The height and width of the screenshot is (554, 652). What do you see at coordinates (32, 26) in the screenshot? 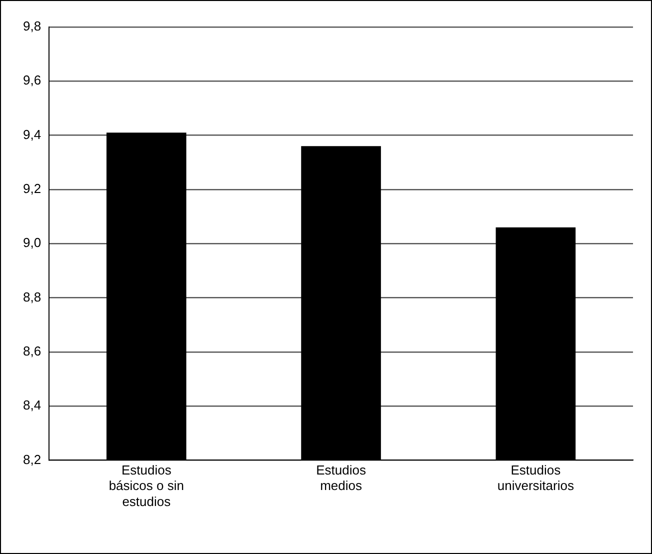
I see `y-tick-label: 9,8` at bounding box center [32, 26].